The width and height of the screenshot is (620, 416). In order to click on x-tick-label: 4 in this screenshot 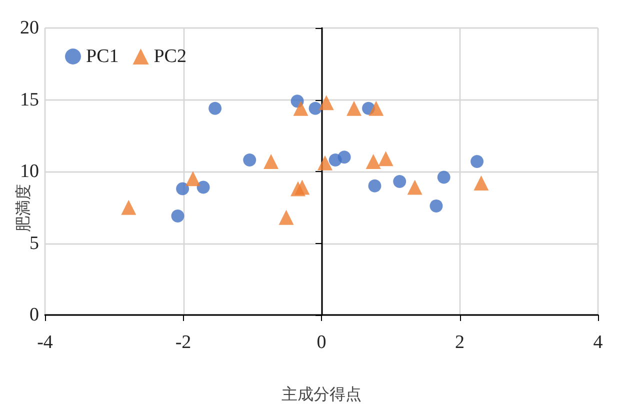, I will do `click(598, 342)`.